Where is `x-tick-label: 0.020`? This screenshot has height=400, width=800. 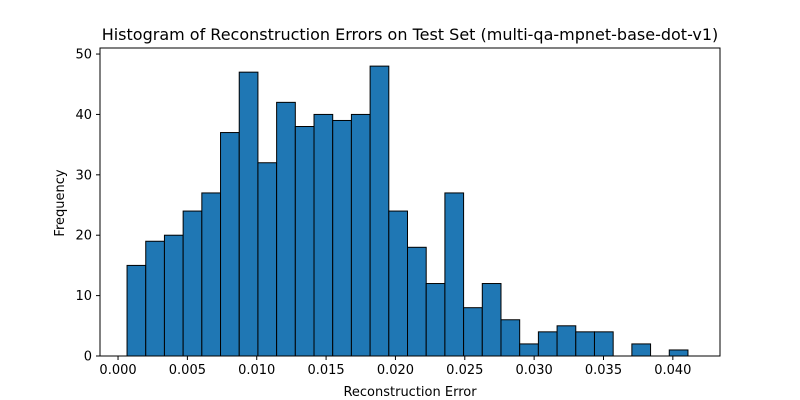 x-tick-label: 0.020 is located at coordinates (395, 370).